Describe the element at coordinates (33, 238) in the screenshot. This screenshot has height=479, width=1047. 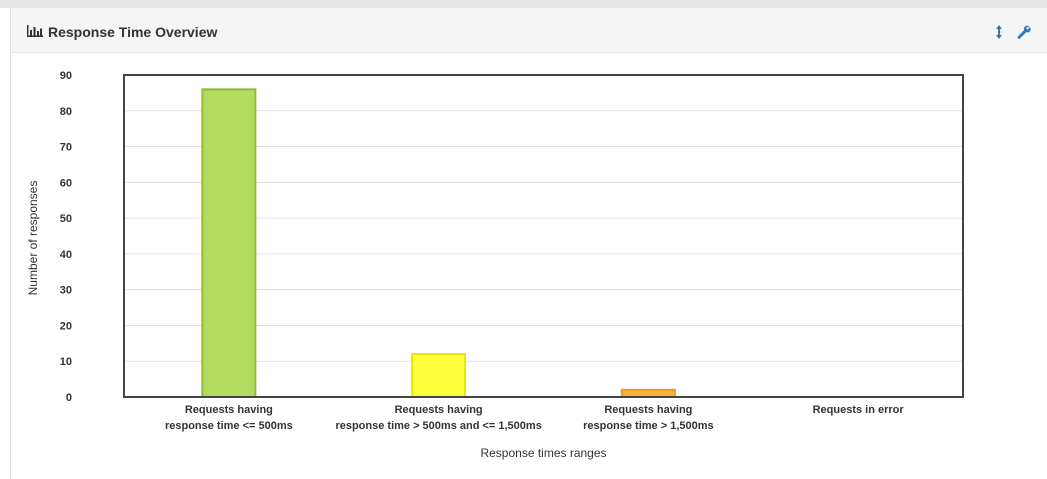
I see `y-axis-title: Number of responses` at that location.